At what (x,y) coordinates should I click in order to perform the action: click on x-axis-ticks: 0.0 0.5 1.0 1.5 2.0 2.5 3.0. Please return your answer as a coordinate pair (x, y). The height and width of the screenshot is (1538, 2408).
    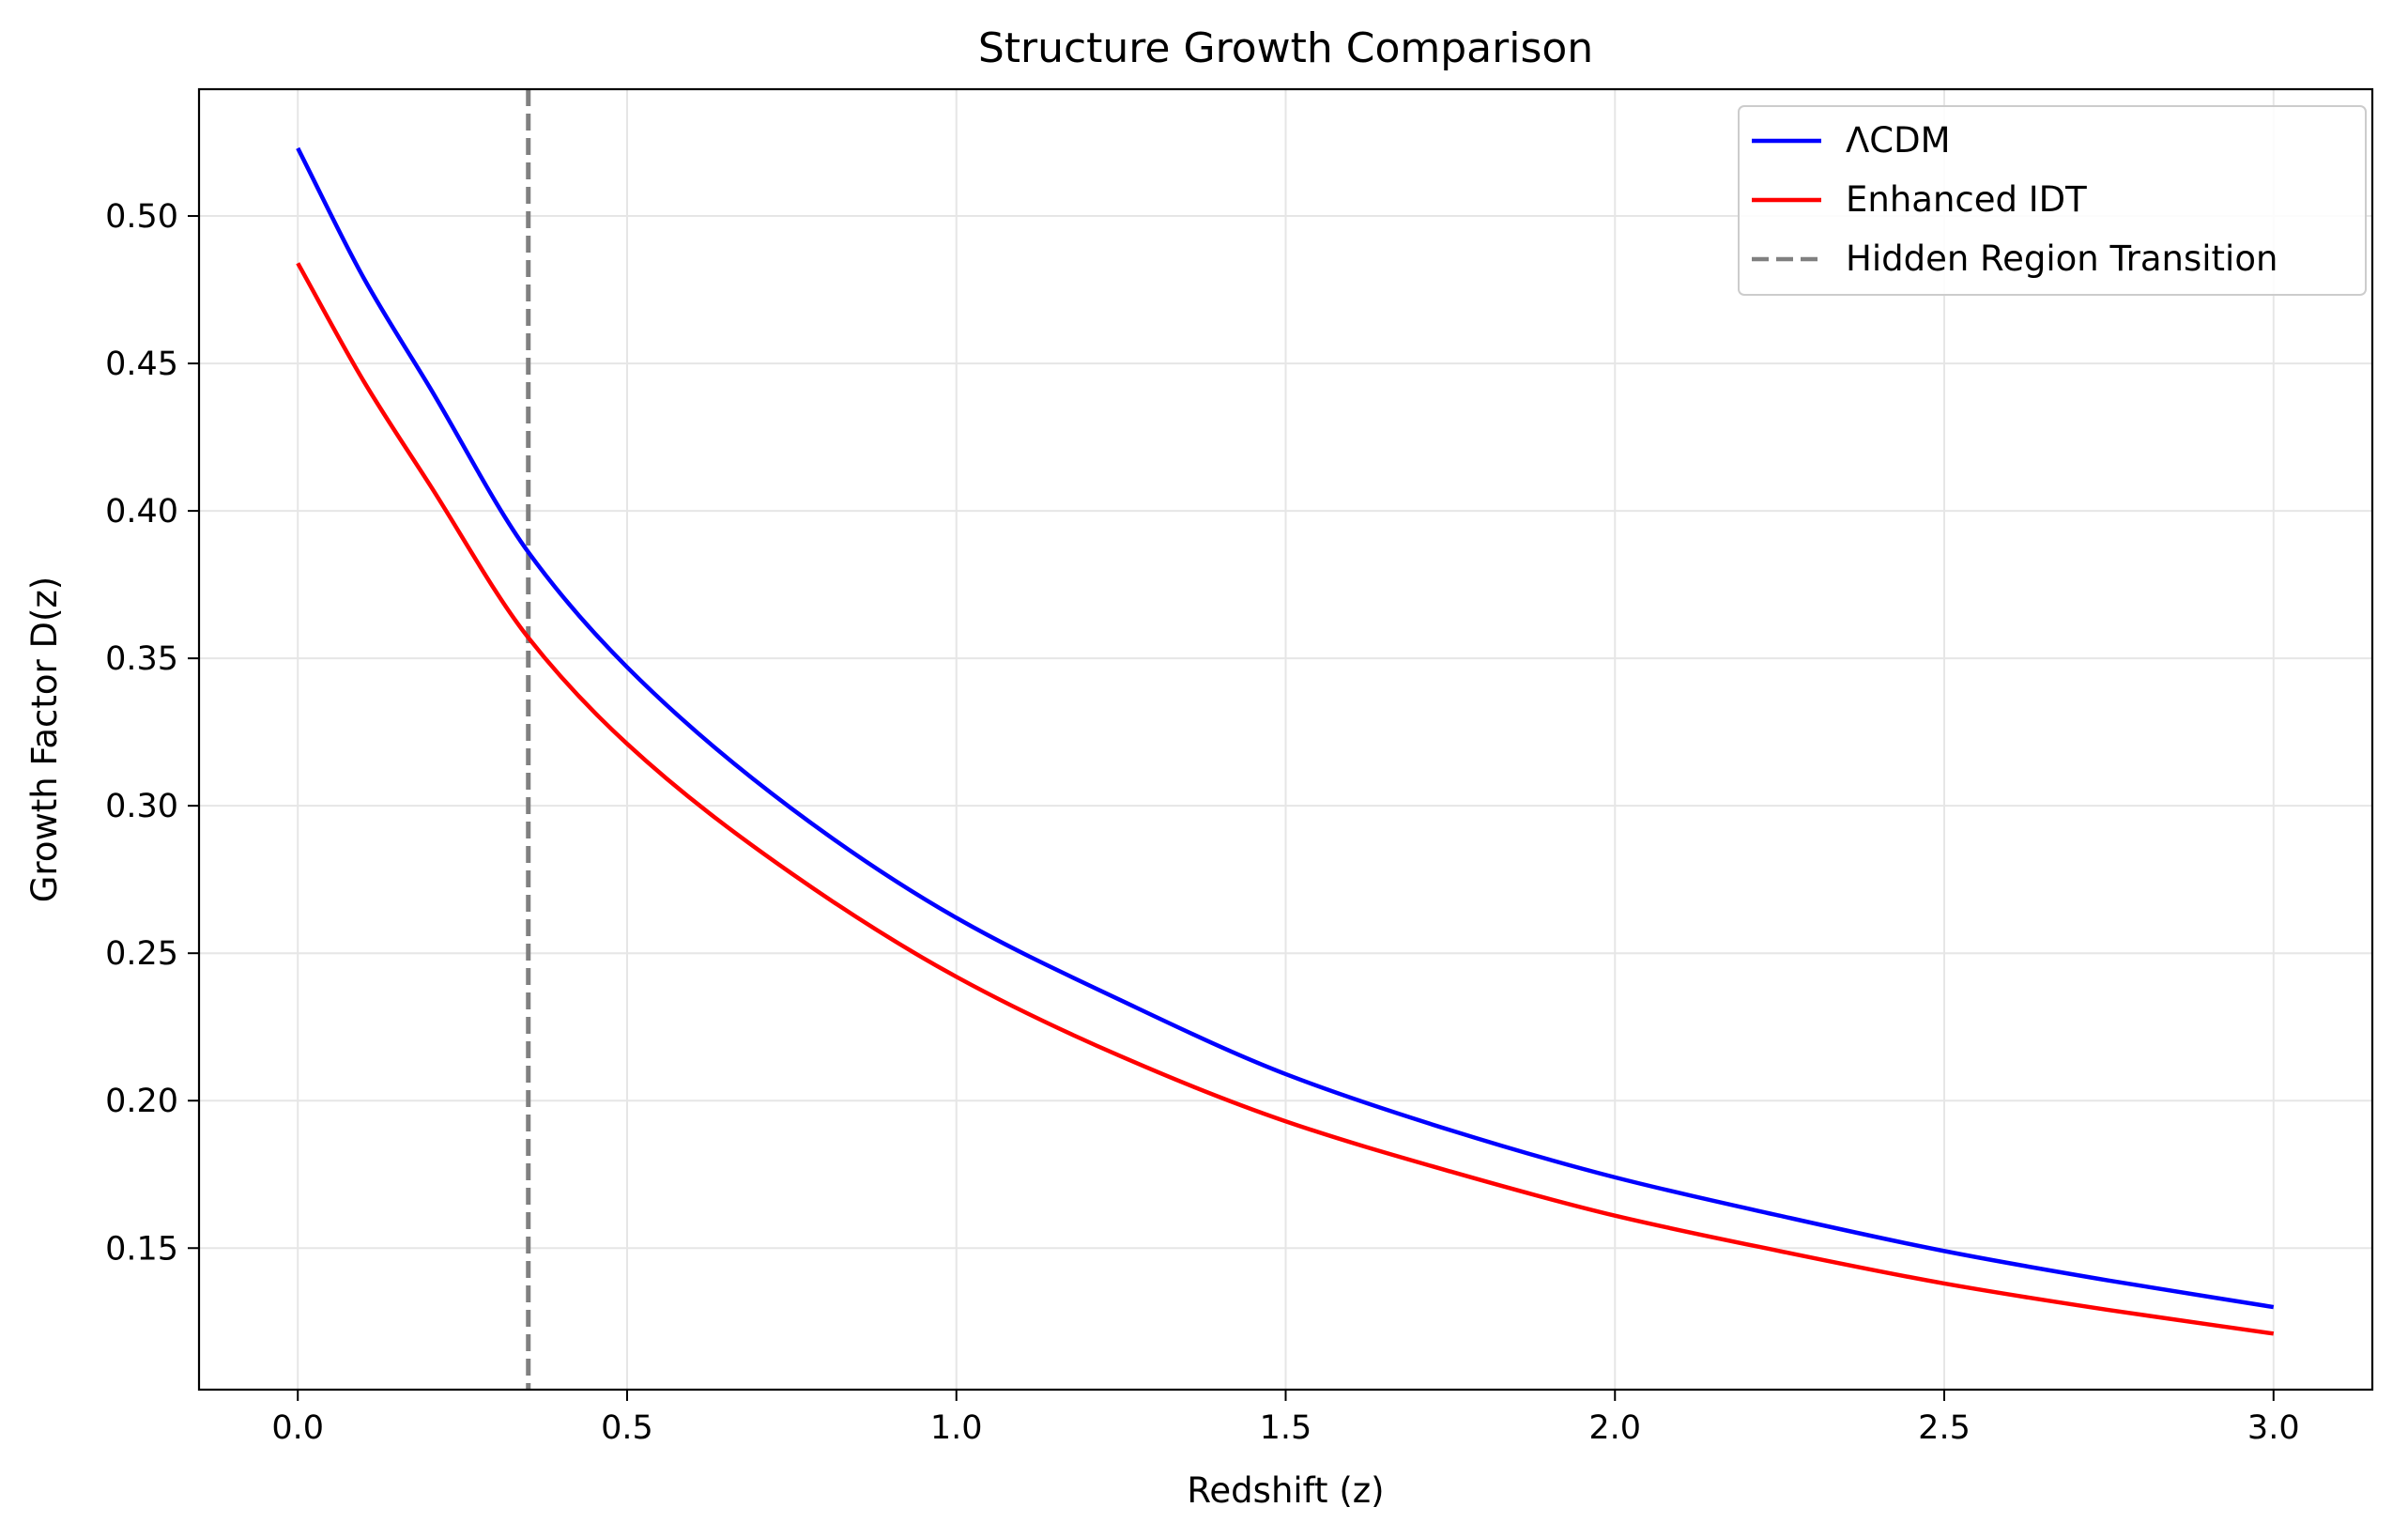
    Looking at the image, I should click on (1285, 1418).